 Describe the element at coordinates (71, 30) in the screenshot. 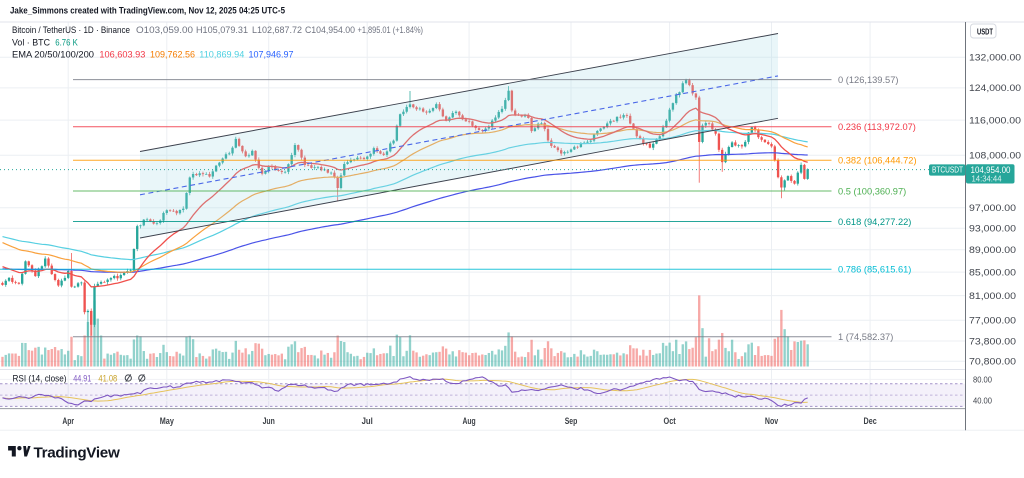

I see `svg-text:Bitcoin / TetherUS · 1D · Bina: Bitcoin / TetherUS · 1D · Binance` at that location.